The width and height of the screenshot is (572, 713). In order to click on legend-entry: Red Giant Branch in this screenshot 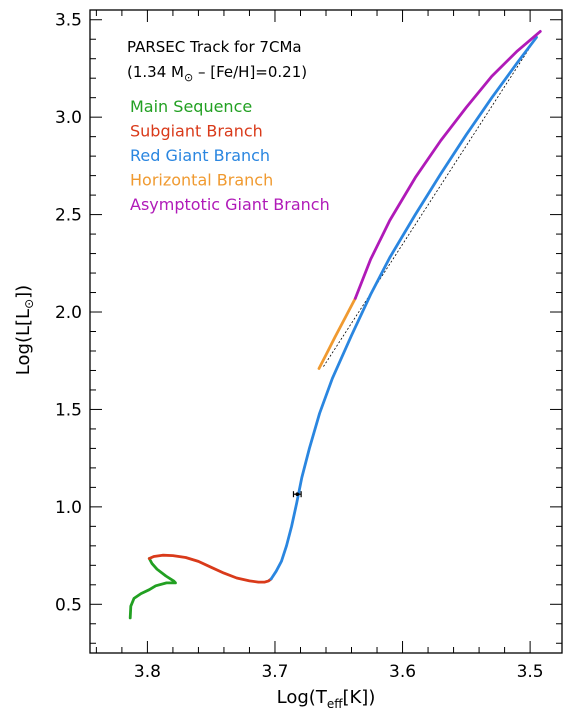, I will do `click(200, 155)`.